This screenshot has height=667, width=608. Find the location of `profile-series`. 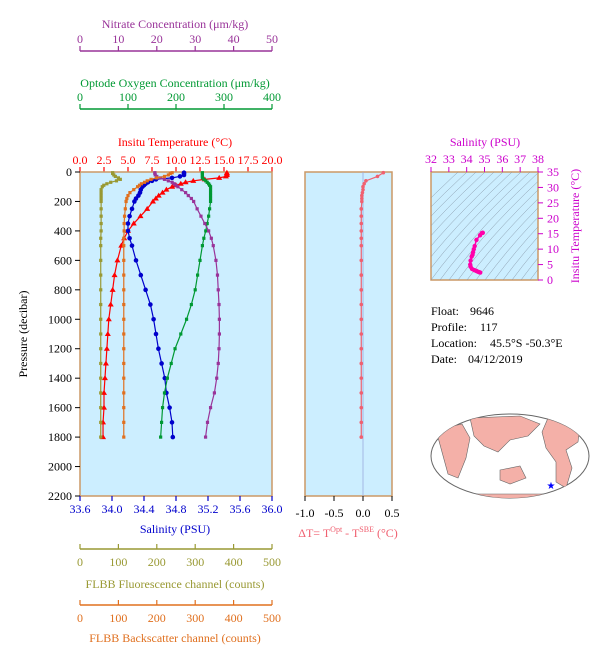

profile-series is located at coordinates (164, 304).